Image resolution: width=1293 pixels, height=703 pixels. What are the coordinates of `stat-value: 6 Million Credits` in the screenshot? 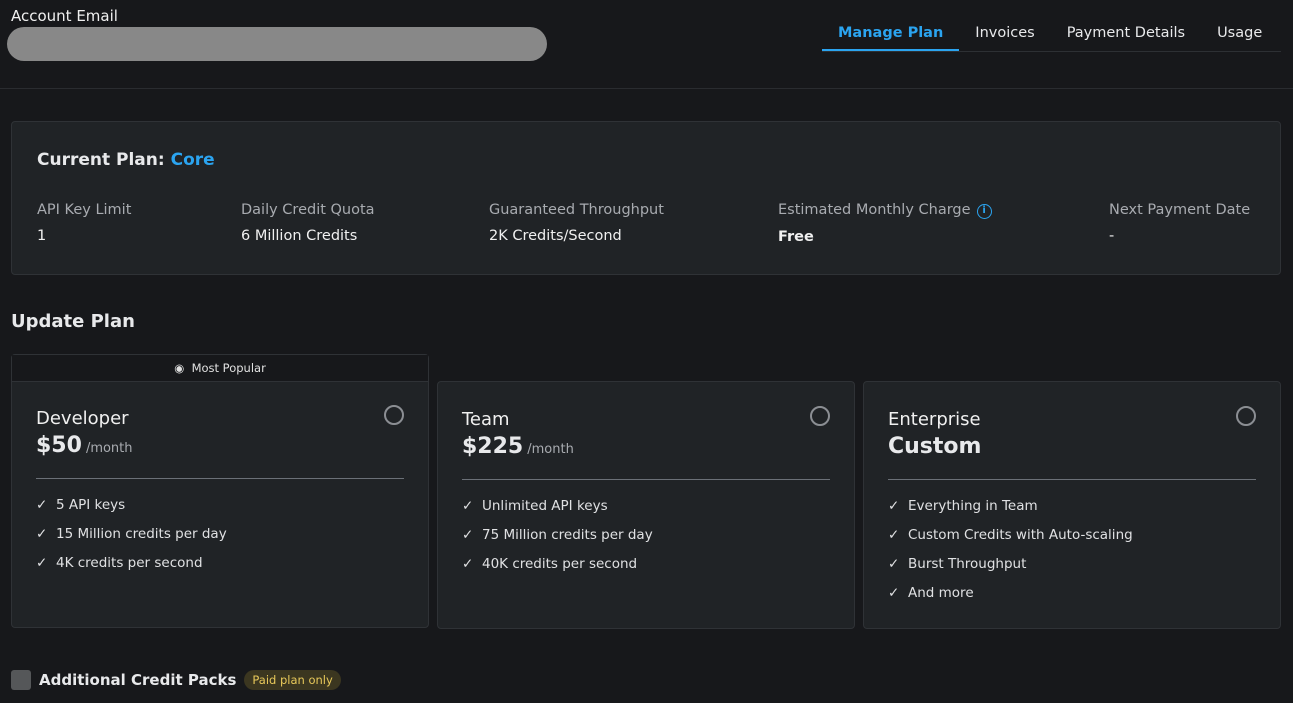 It's located at (299, 236).